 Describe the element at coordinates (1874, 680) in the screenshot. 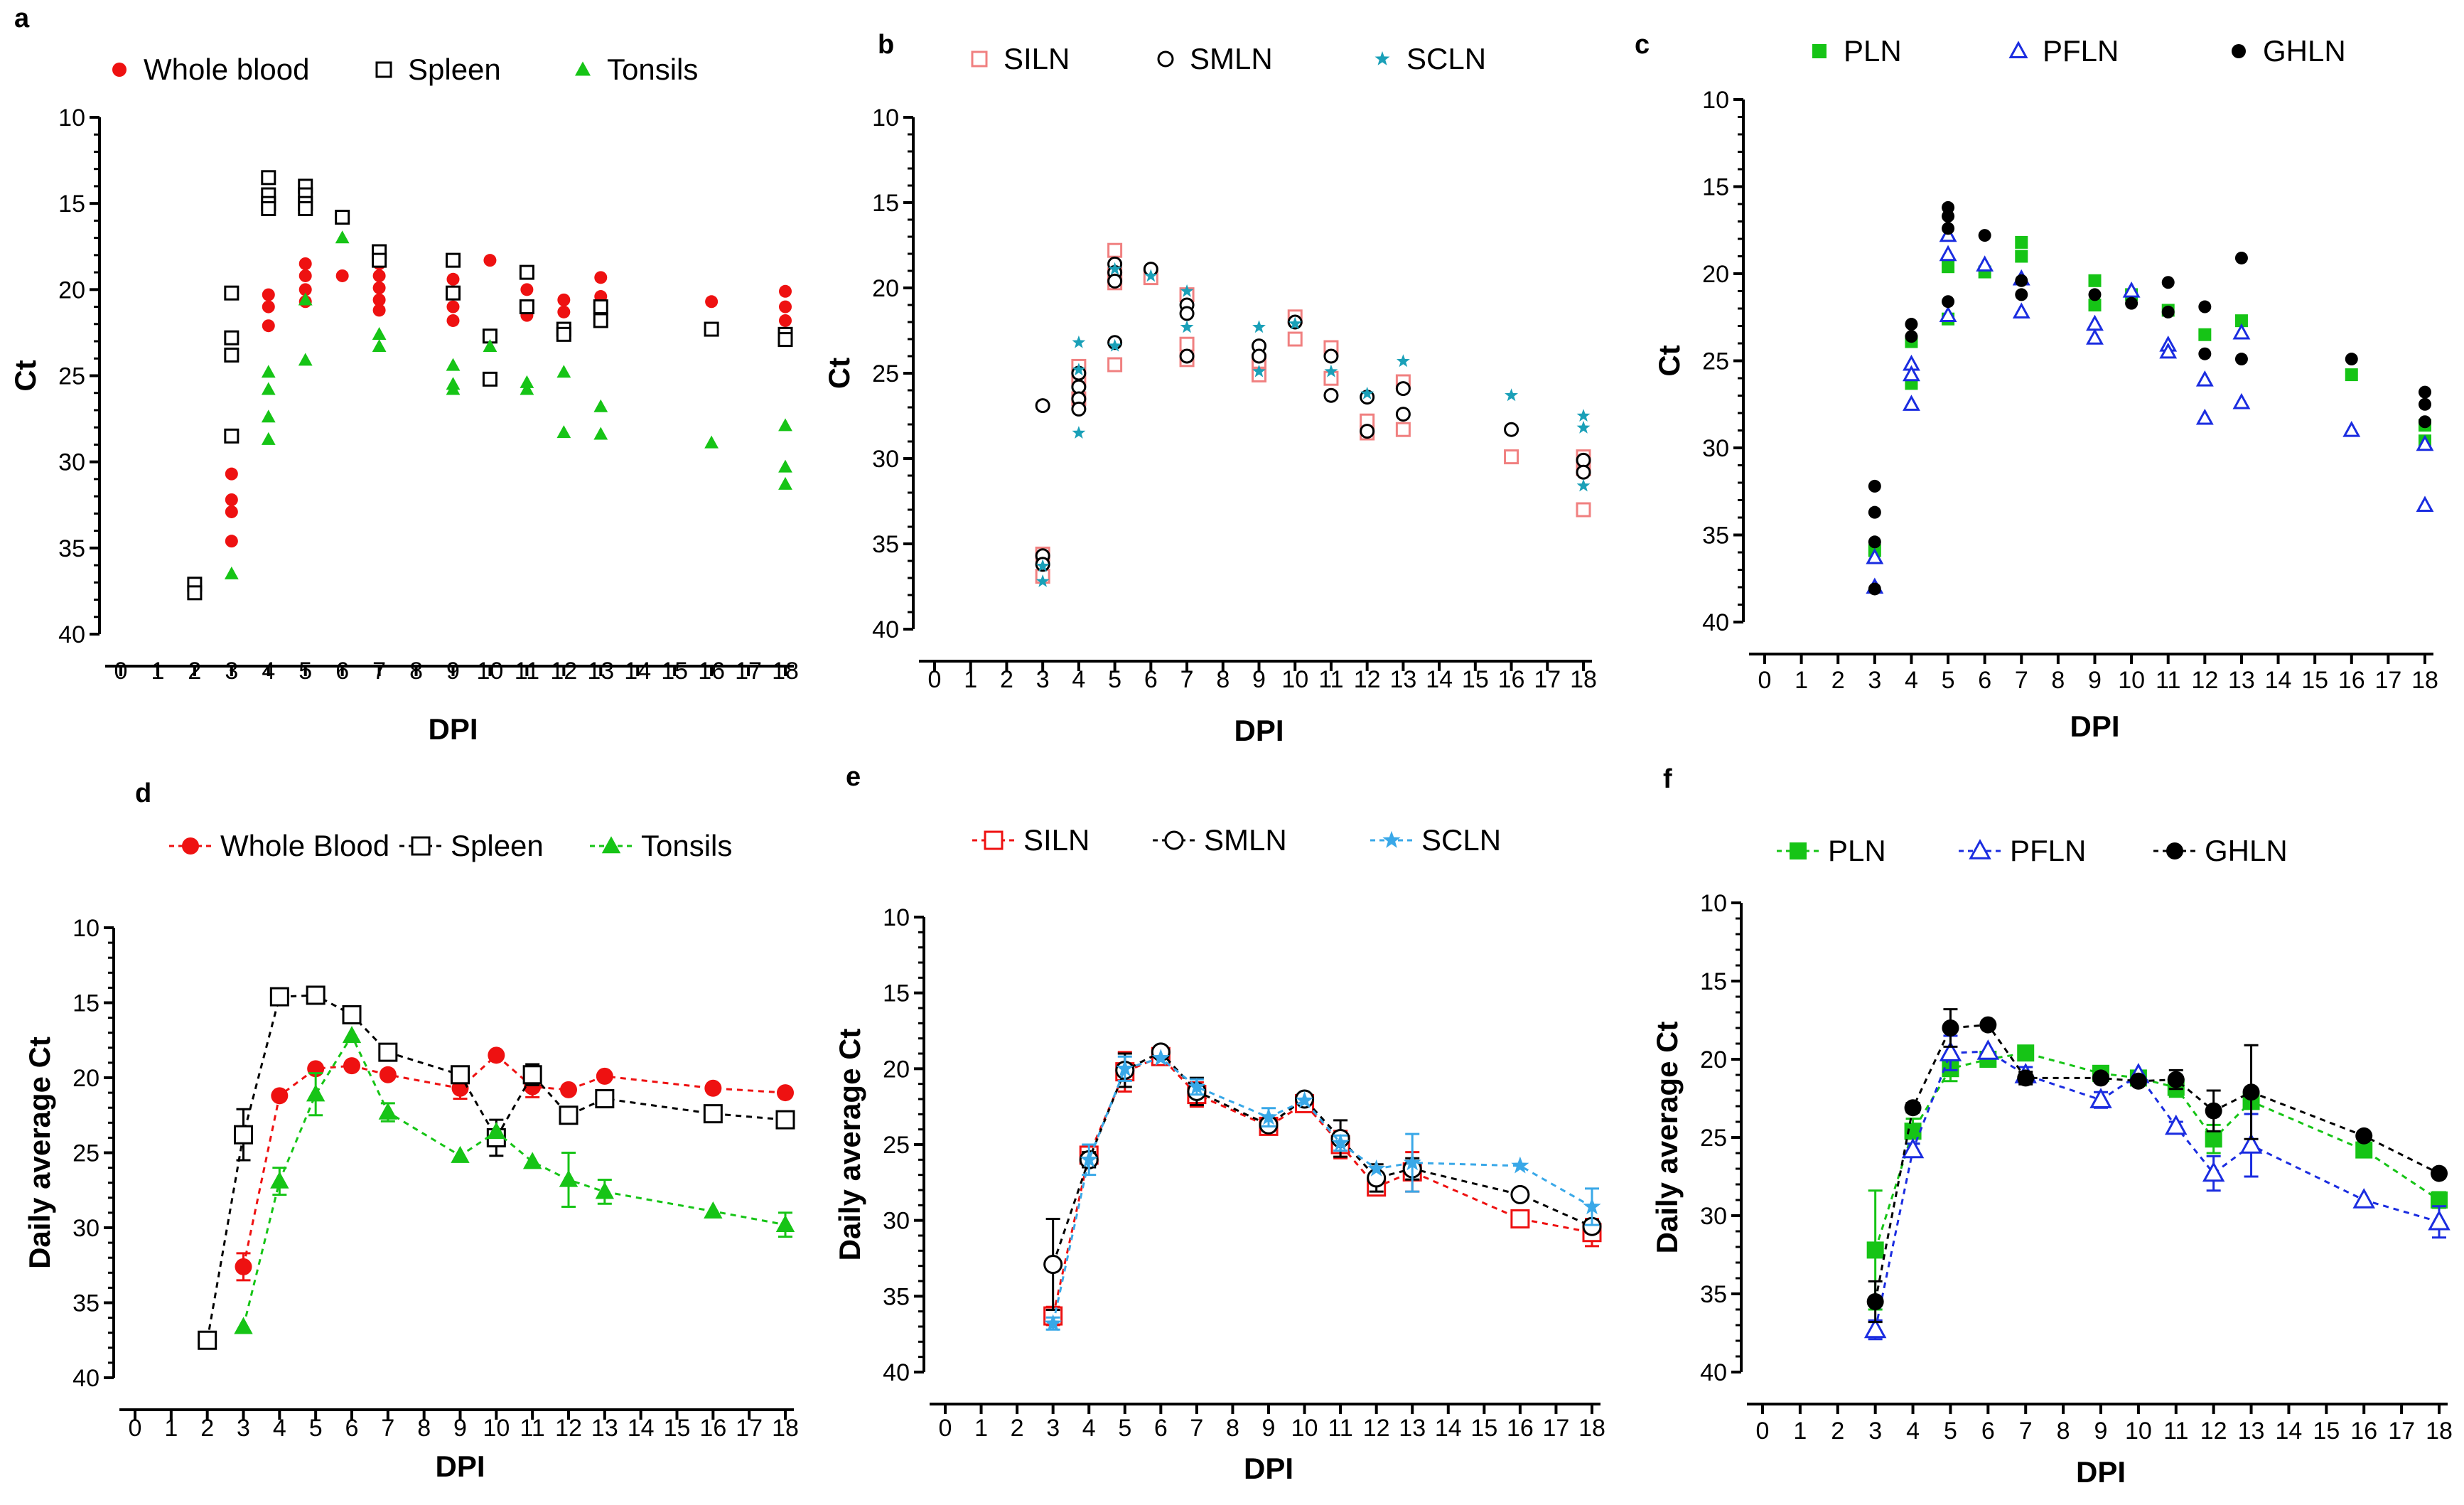

I see `x-tick-label: 3` at that location.